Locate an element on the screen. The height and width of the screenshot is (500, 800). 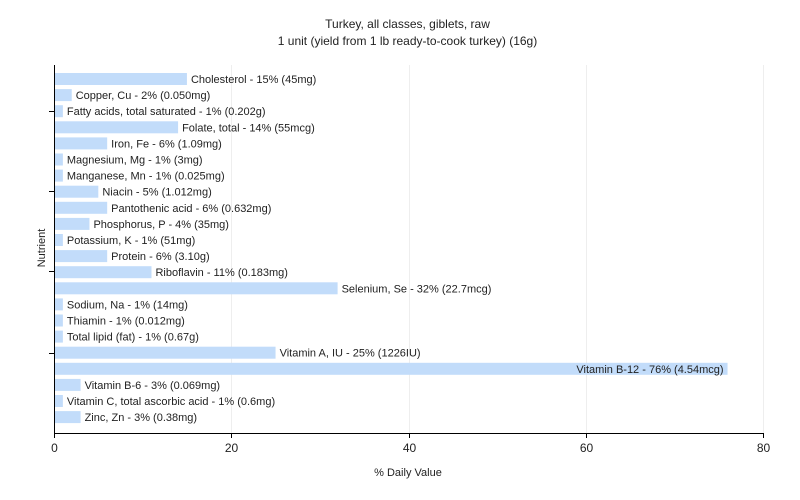
bar-data-label: Sodium, Na - 1% (14mg) is located at coordinates (127, 305).